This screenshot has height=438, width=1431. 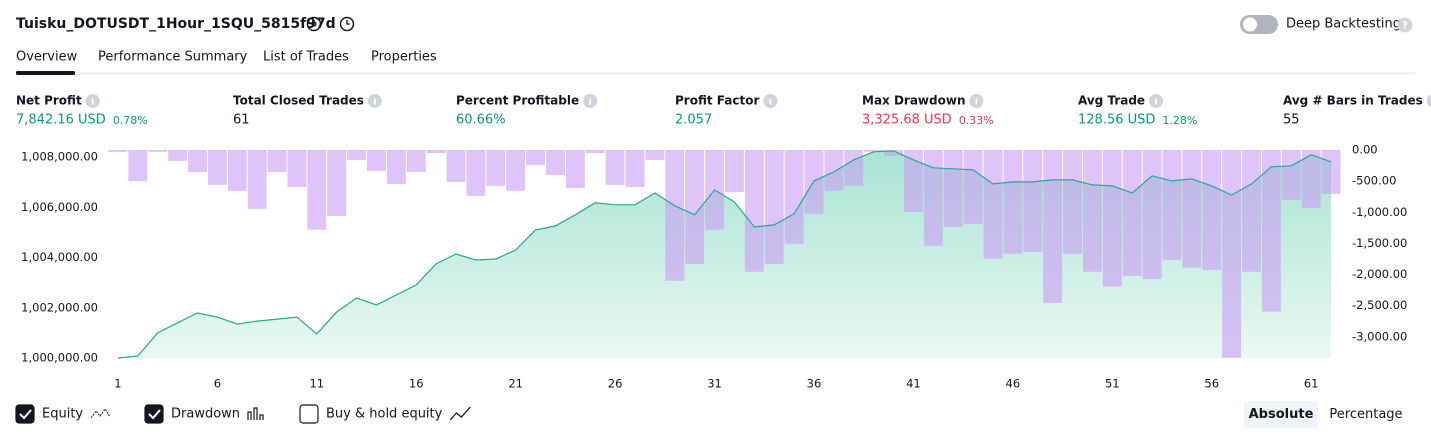 I want to click on strategy-title: Tuisku_DOTUSDT_1Hour_1SQU_5815f97d, so click(x=176, y=24).